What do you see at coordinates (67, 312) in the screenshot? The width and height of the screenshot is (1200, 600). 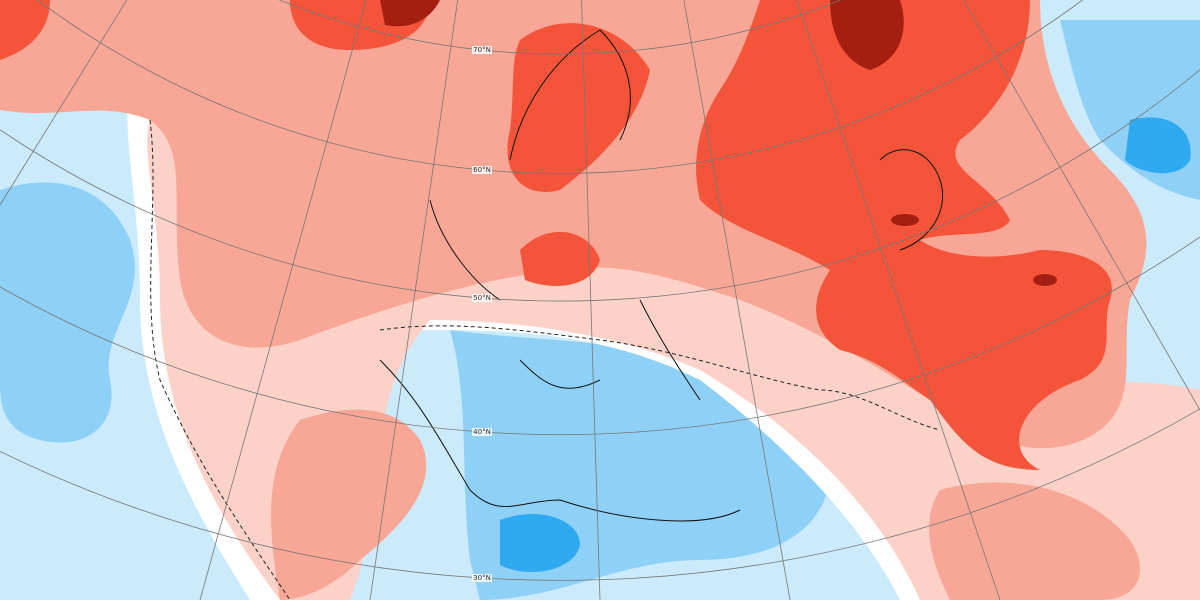 I see `cool-area` at bounding box center [67, 312].